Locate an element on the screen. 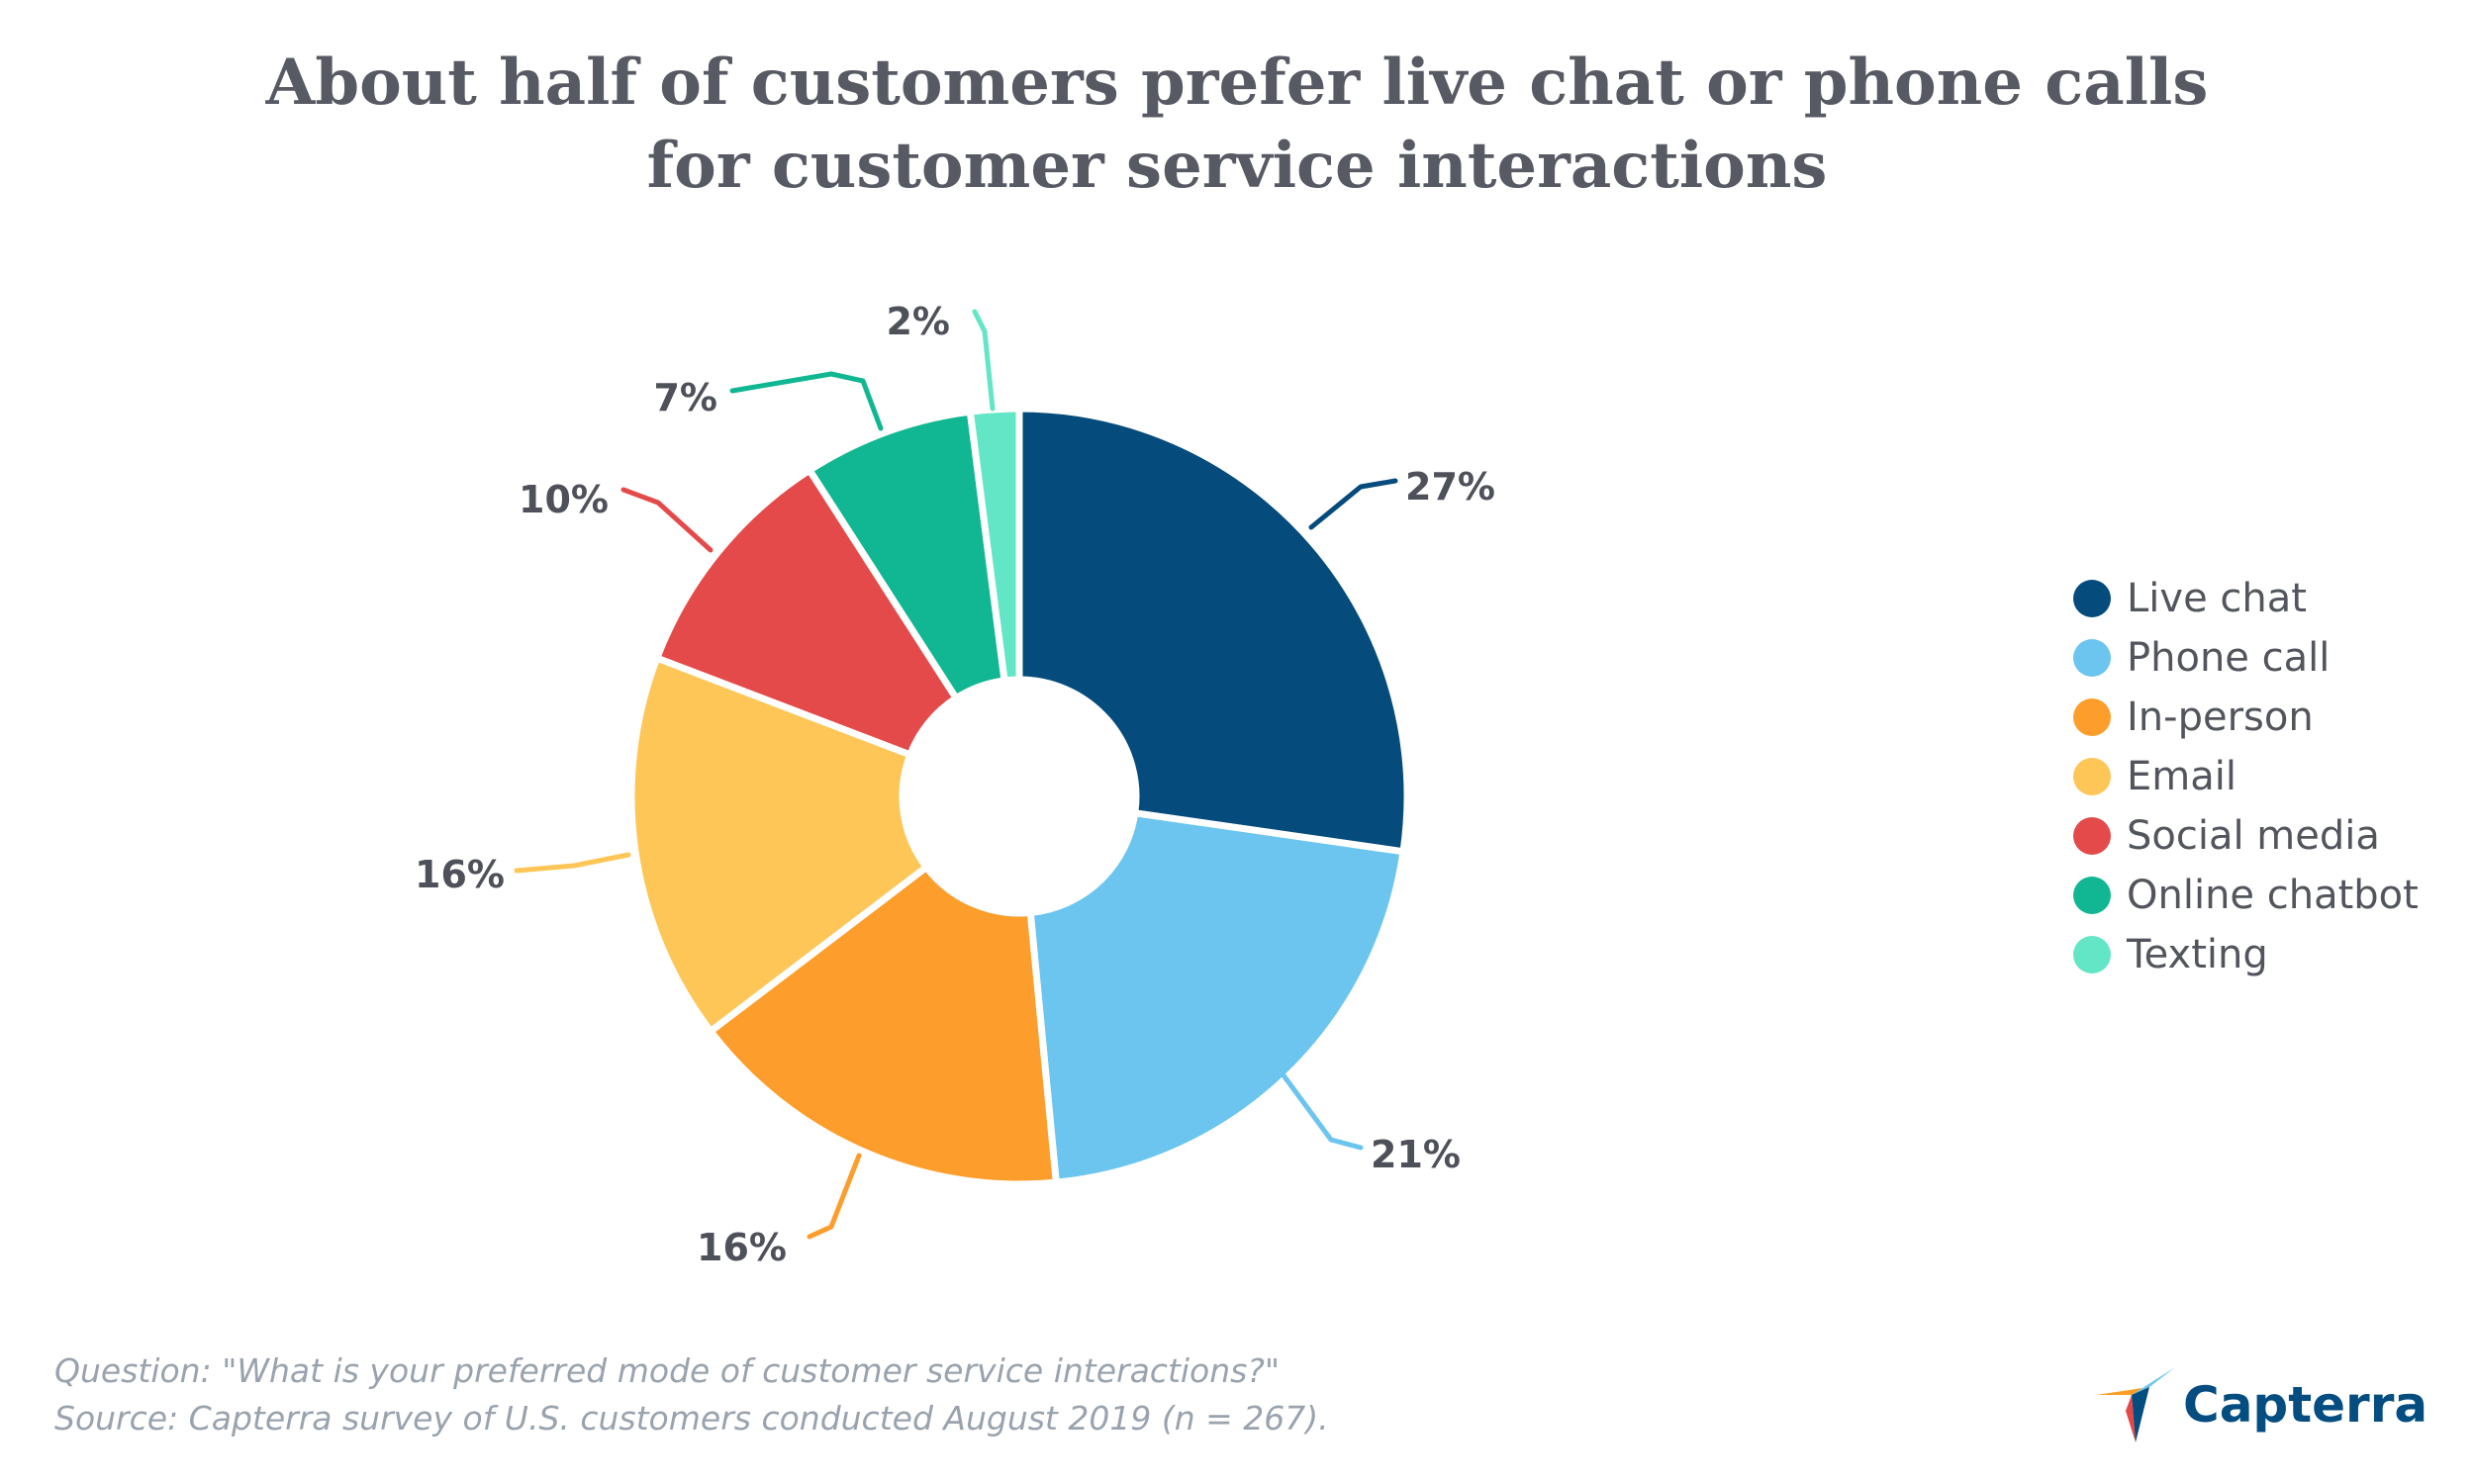  leader-line-online-chatbot is located at coordinates (807, 401).